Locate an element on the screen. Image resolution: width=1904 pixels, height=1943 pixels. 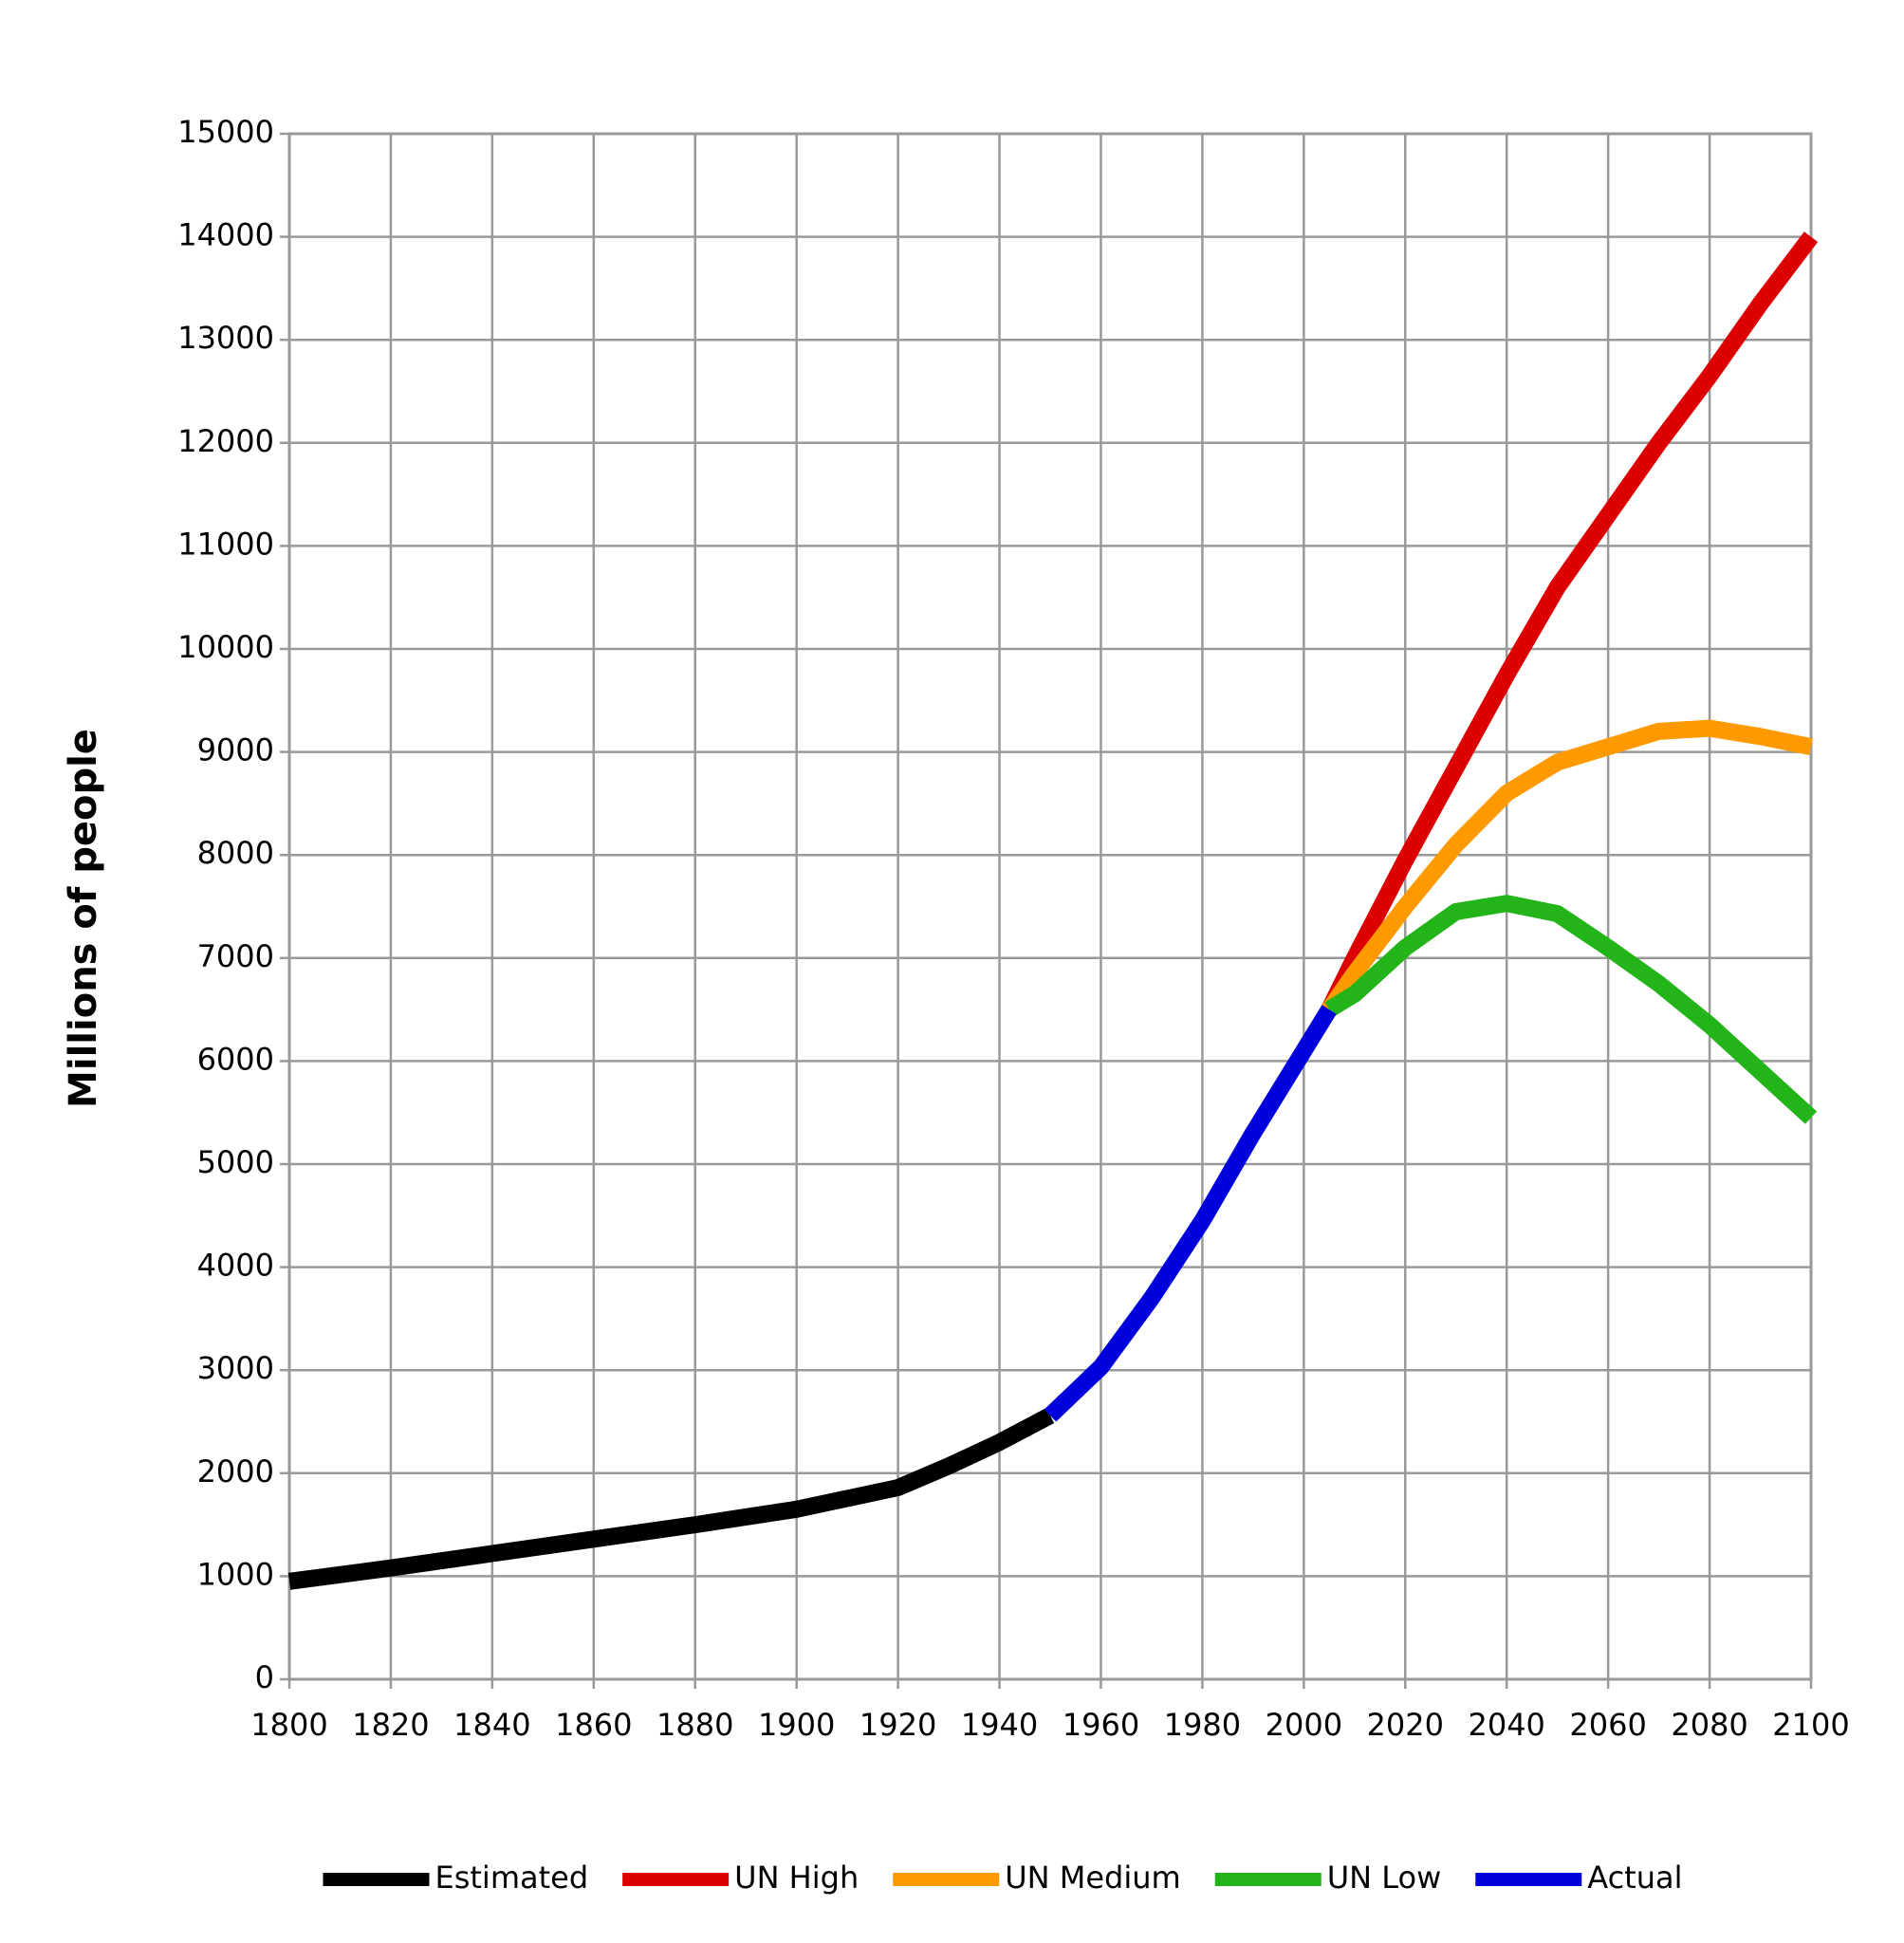
x-tick-label: 2060 is located at coordinates (1607, 1725).